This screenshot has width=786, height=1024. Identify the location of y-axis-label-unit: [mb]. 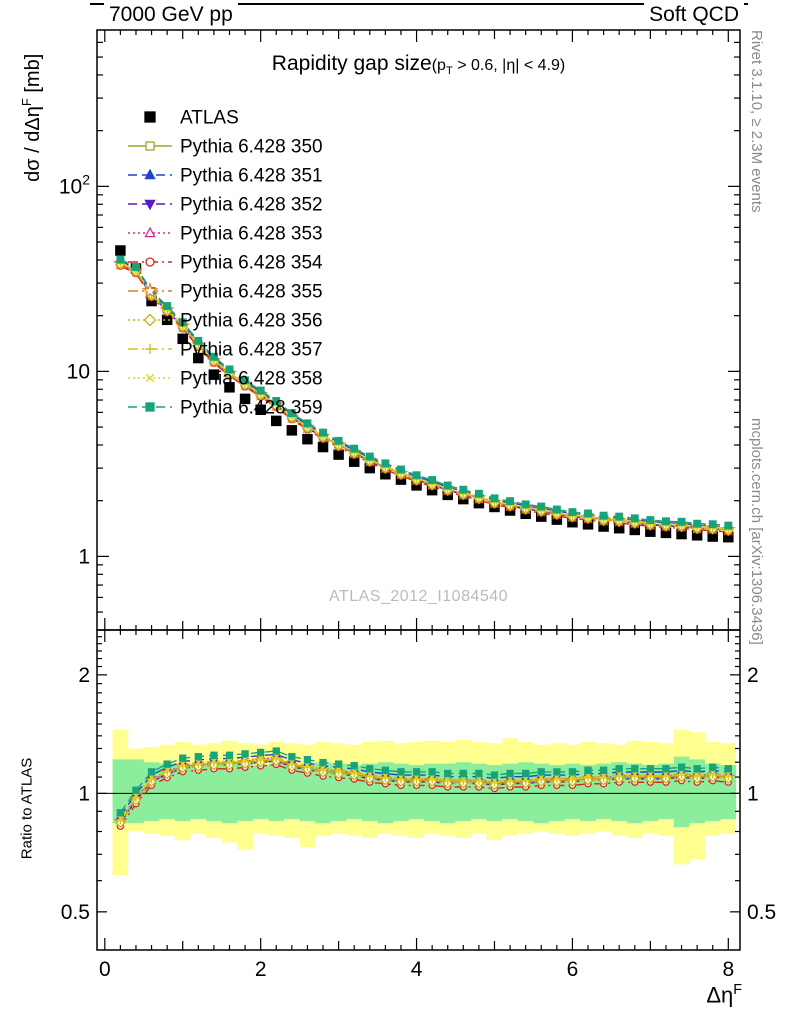
(32, 76).